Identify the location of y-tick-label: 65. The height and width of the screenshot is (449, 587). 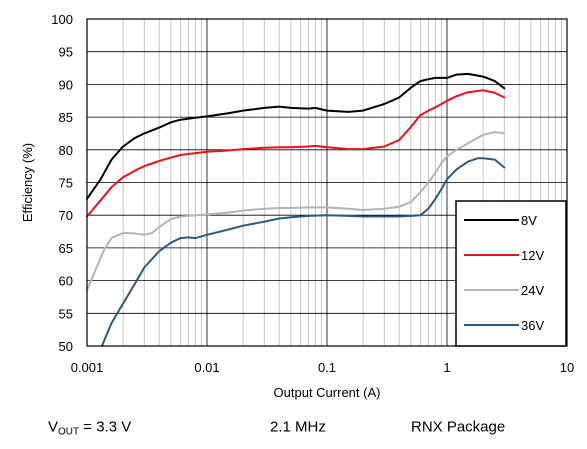
(66, 248).